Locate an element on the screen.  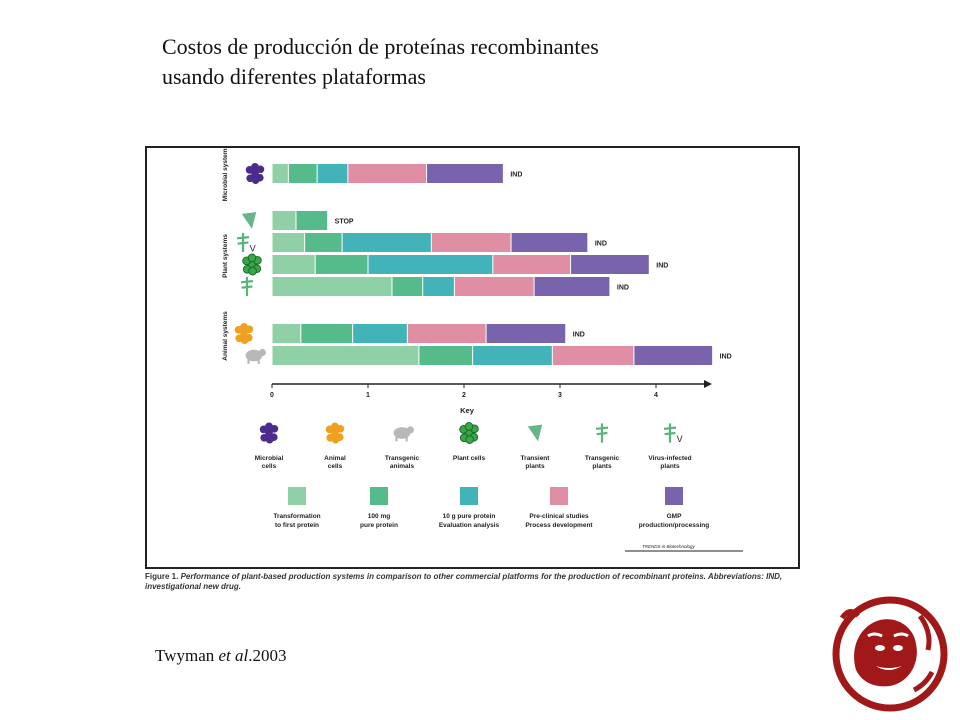
bar-segment-r2-s4 is located at coordinates (549, 242).